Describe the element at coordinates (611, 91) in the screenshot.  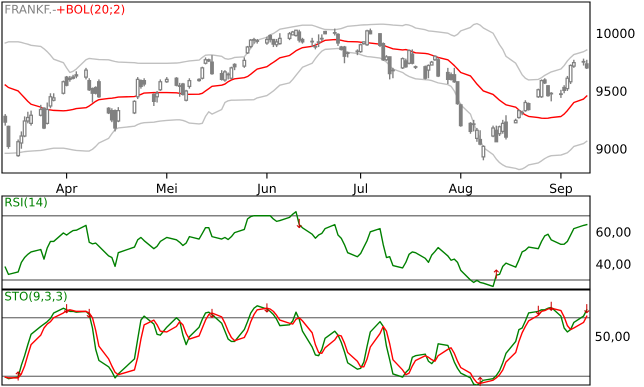
I see `y-tick-label: 9500` at that location.